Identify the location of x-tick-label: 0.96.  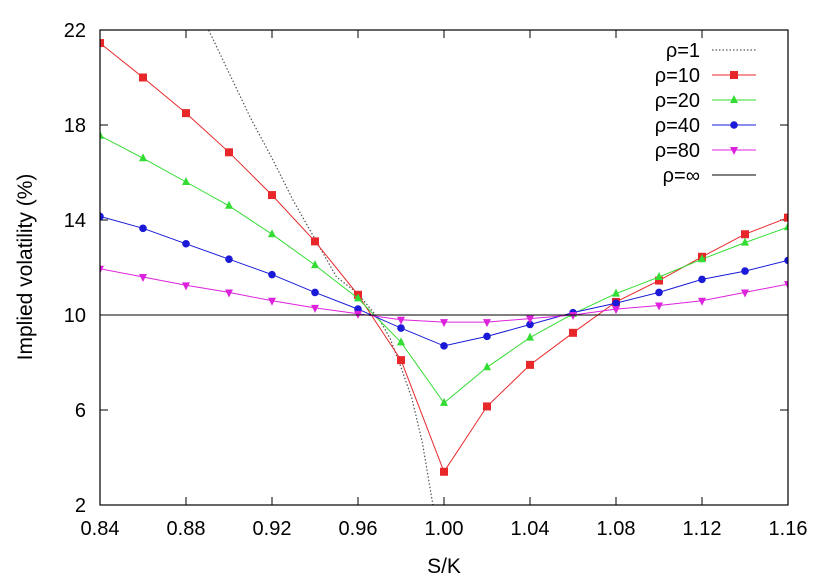
(358, 529).